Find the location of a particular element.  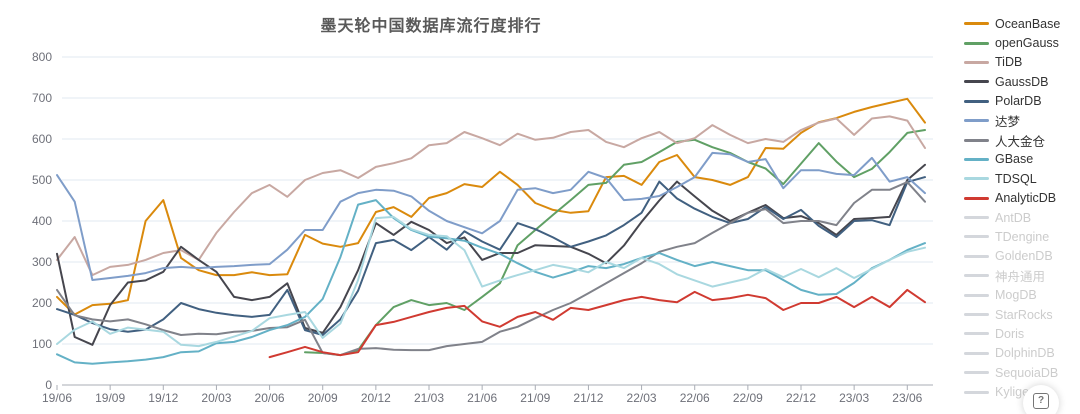

x-axis-label: 22/12 is located at coordinates (801, 398).